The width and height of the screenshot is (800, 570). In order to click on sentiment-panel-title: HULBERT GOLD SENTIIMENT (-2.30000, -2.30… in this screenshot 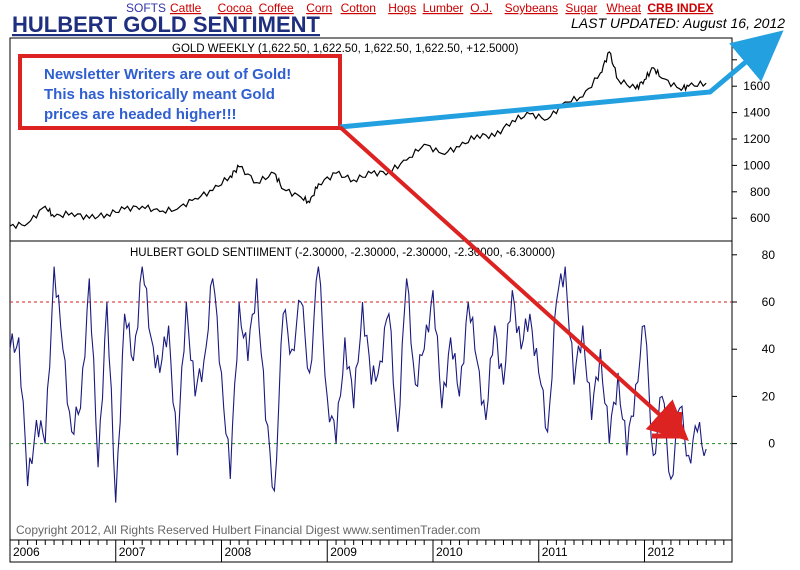, I will do `click(342, 253)`.